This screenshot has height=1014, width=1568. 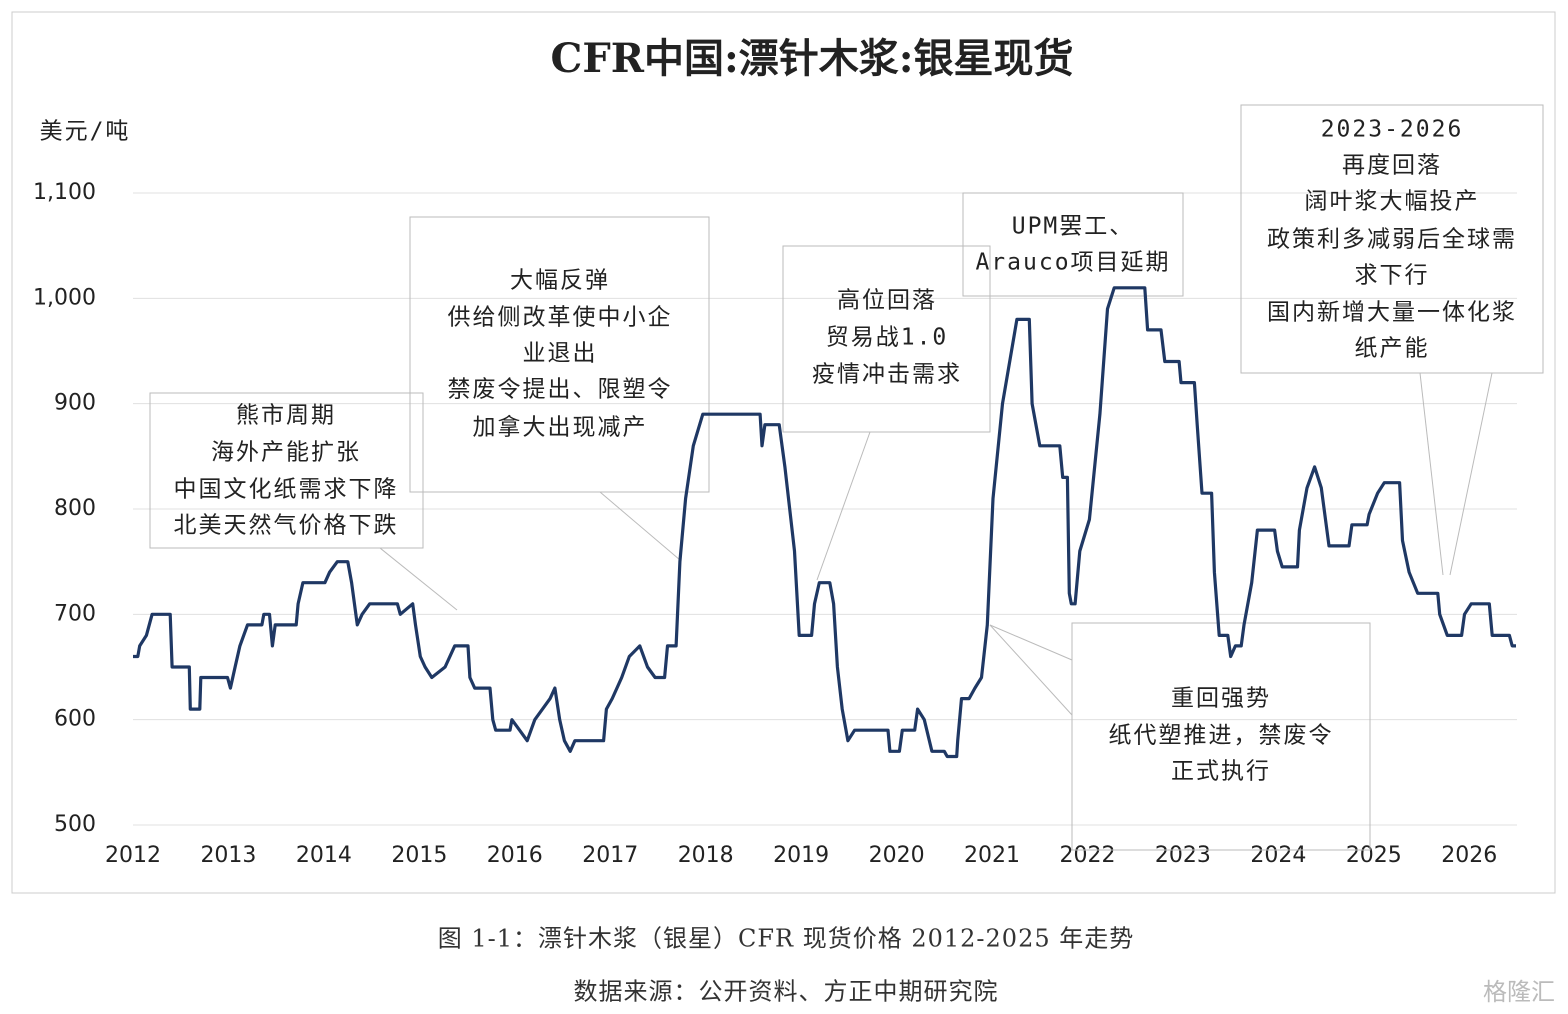 I want to click on annotation-text: 纸代塑推进，禁废令, so click(x=1221, y=736).